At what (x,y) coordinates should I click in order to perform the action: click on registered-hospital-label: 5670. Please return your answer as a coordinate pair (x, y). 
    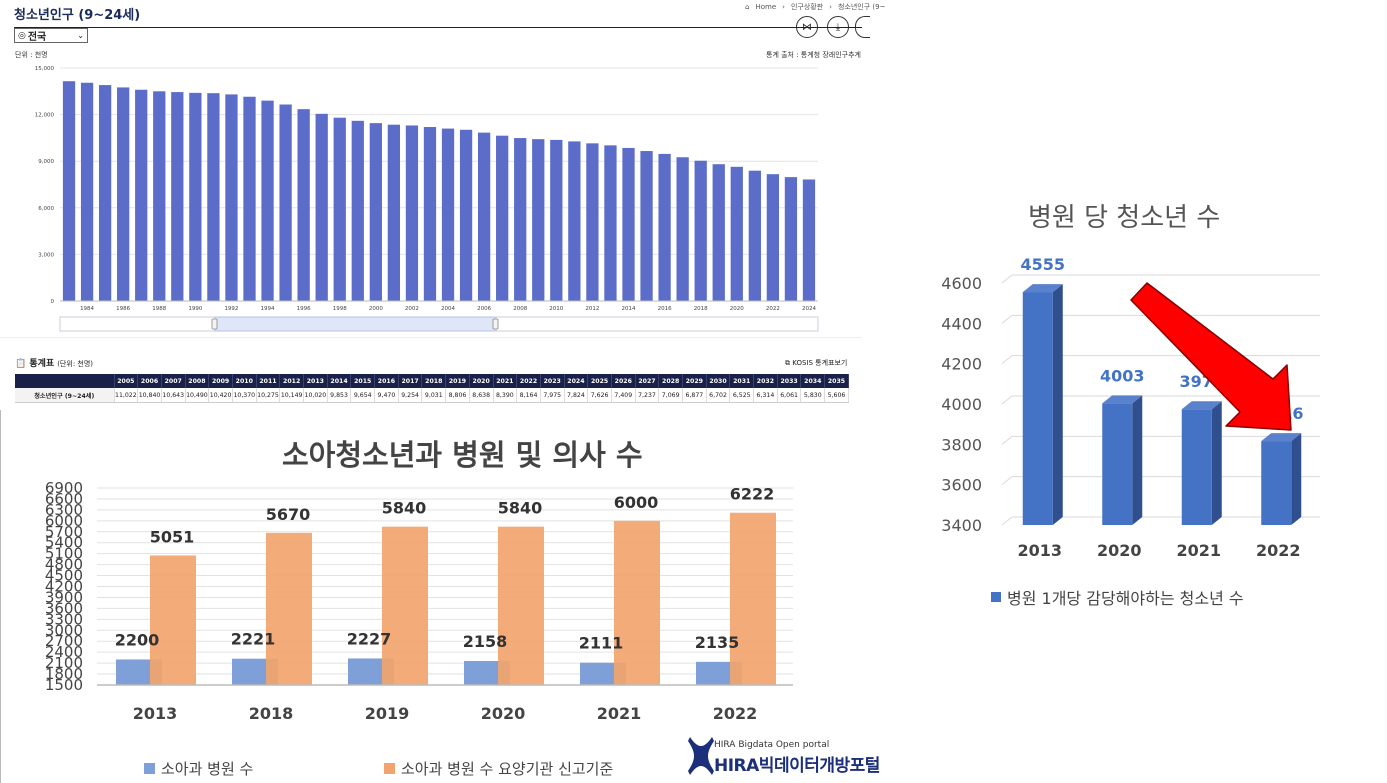
    Looking at the image, I should click on (288, 514).